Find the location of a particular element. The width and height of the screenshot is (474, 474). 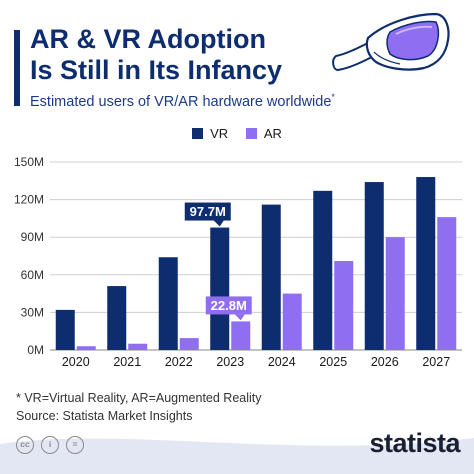

brand-wordmark: statista is located at coordinates (414, 443).